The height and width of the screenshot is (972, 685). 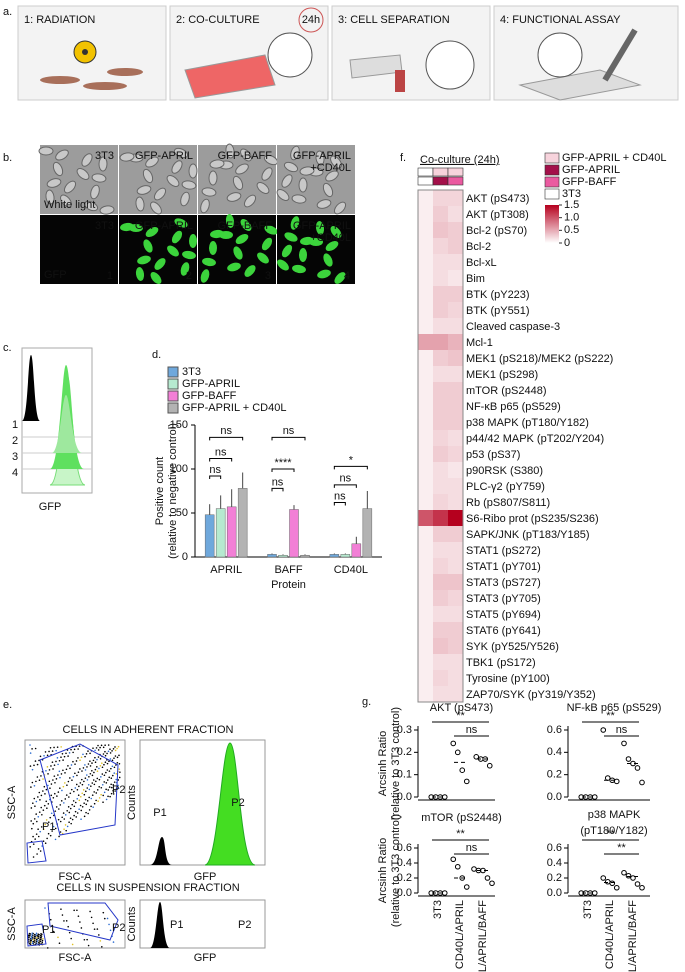 I want to click on row-label: TBK1 (pS172), so click(x=501, y=663).